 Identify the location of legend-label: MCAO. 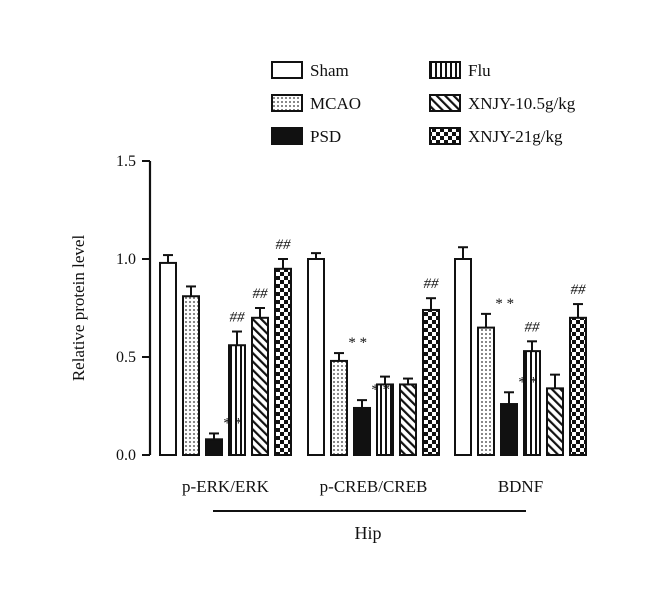
(335, 103).